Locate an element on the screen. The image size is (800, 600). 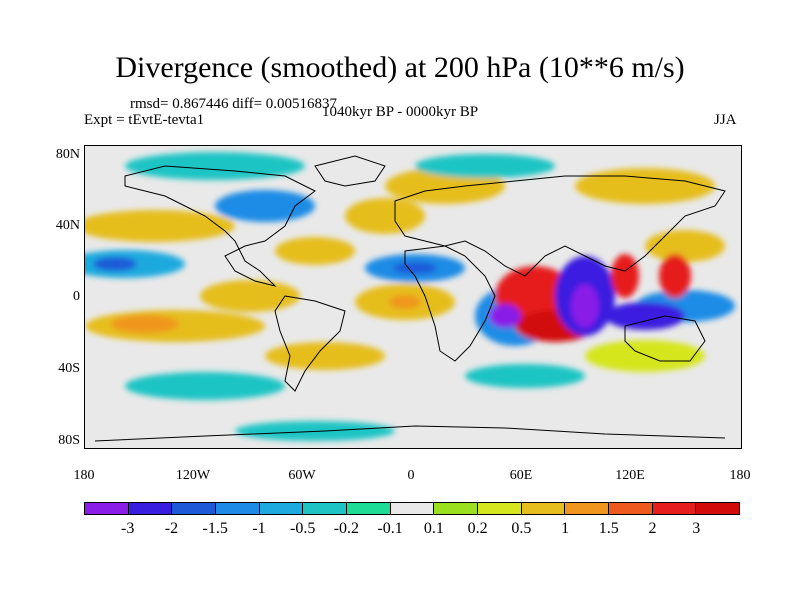
colorbar-label: 3 is located at coordinates (696, 528).